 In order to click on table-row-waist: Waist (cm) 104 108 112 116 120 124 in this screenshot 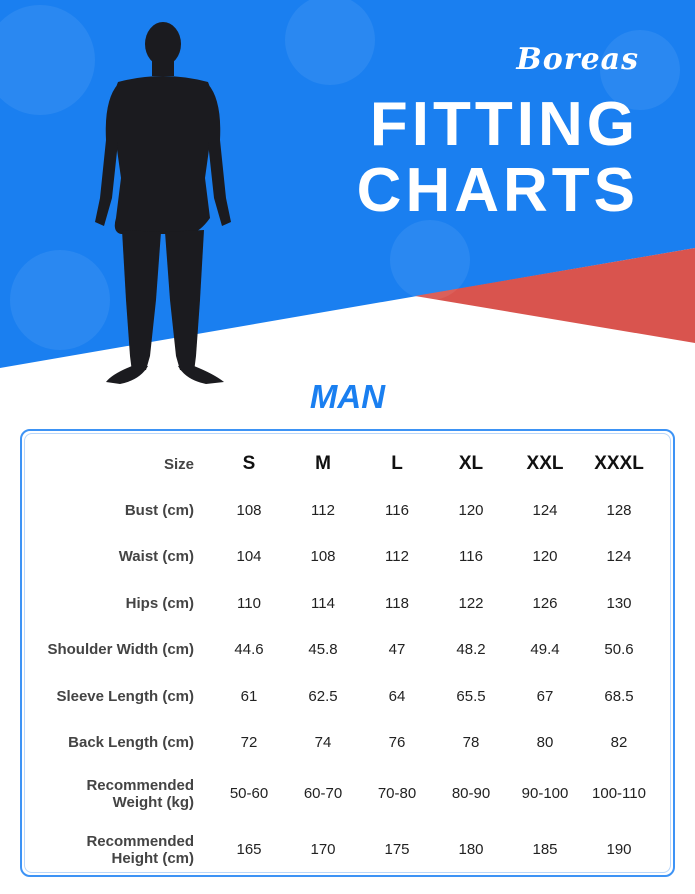, I will do `click(343, 557)`.